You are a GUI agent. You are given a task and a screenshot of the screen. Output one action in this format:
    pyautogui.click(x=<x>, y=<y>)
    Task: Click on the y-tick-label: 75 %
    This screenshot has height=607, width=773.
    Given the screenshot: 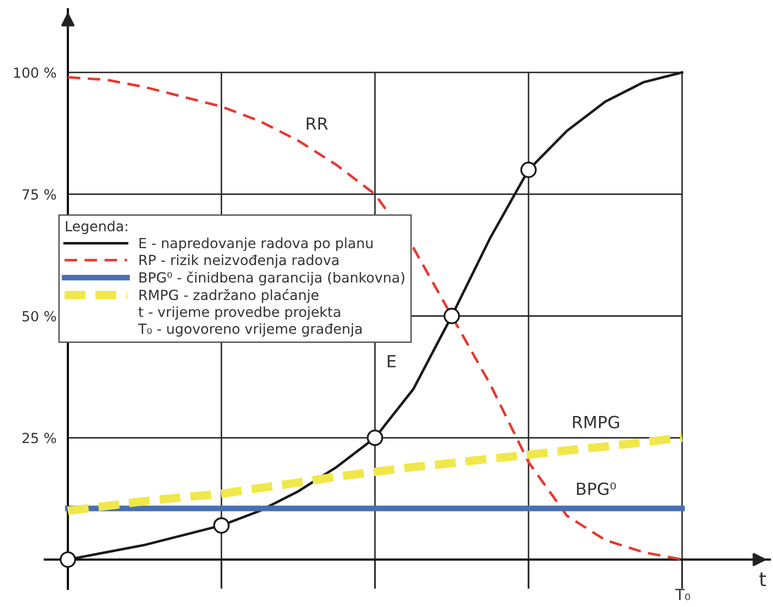 What is the action you would take?
    pyautogui.click(x=39, y=194)
    